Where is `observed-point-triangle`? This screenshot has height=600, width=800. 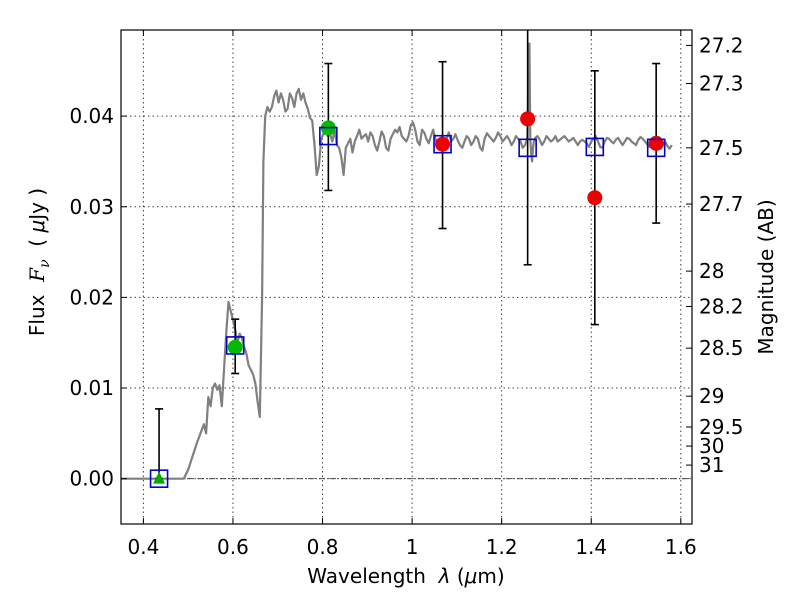
observed-point-triangle is located at coordinates (159, 477).